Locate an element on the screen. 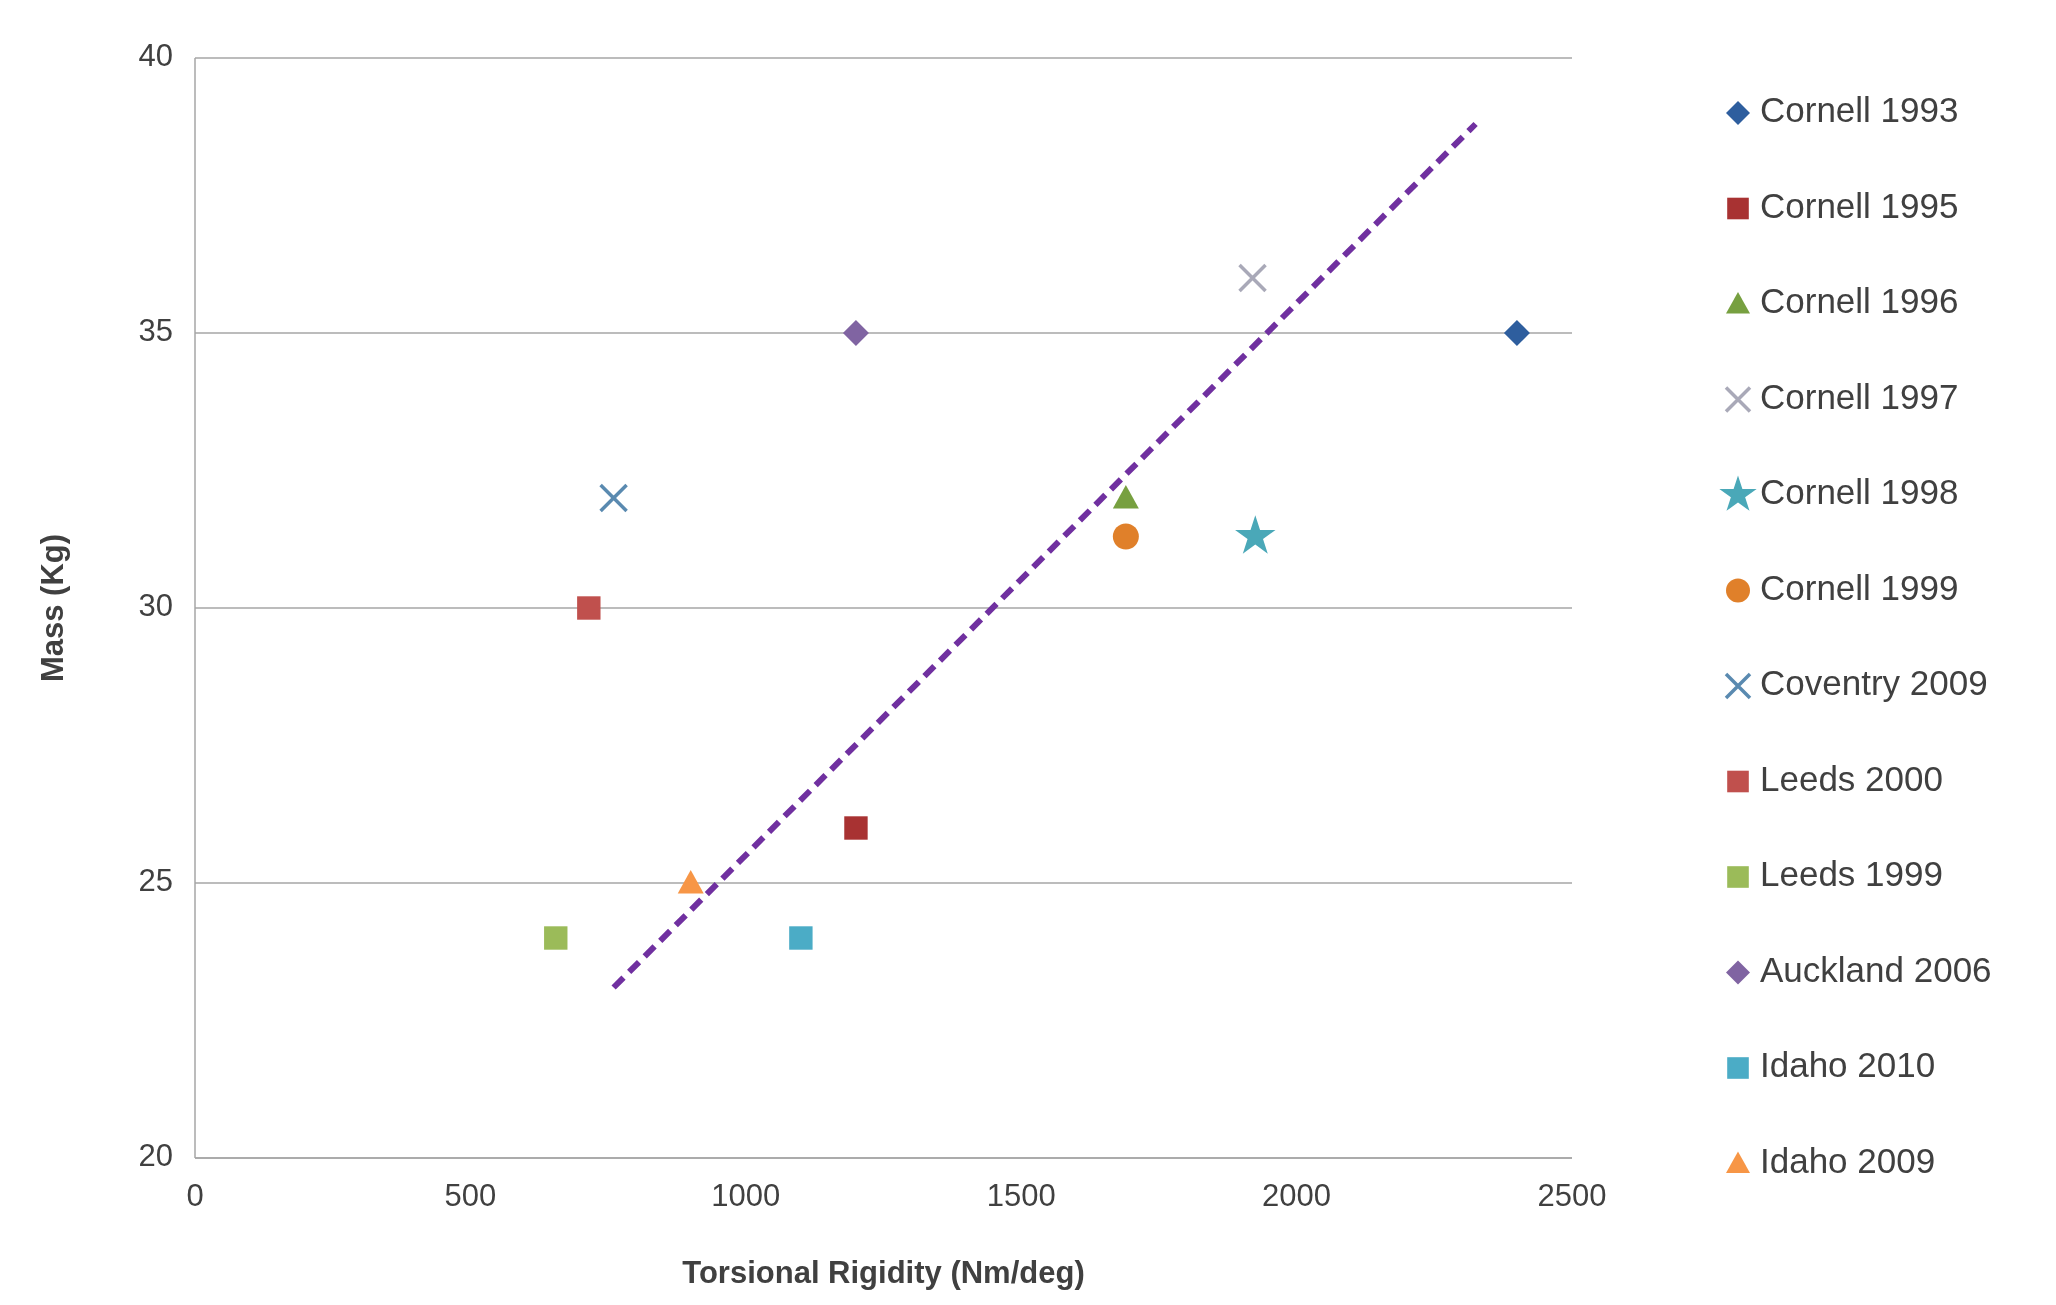  legend-label: Cornell 1993 is located at coordinates (1859, 110).